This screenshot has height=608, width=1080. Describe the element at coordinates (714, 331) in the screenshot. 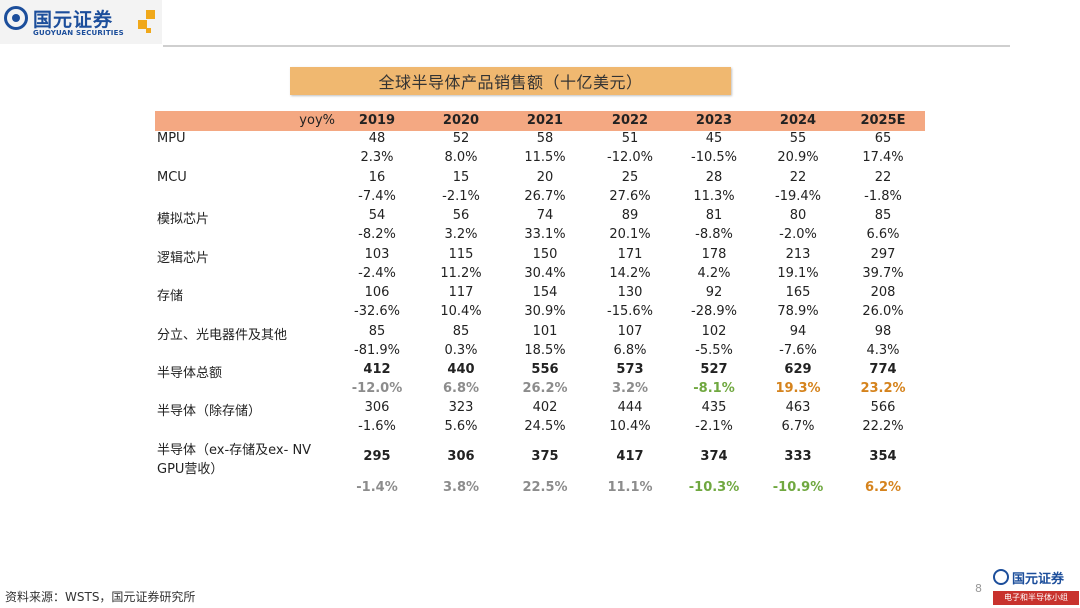

I see `value-cell: 102` at that location.